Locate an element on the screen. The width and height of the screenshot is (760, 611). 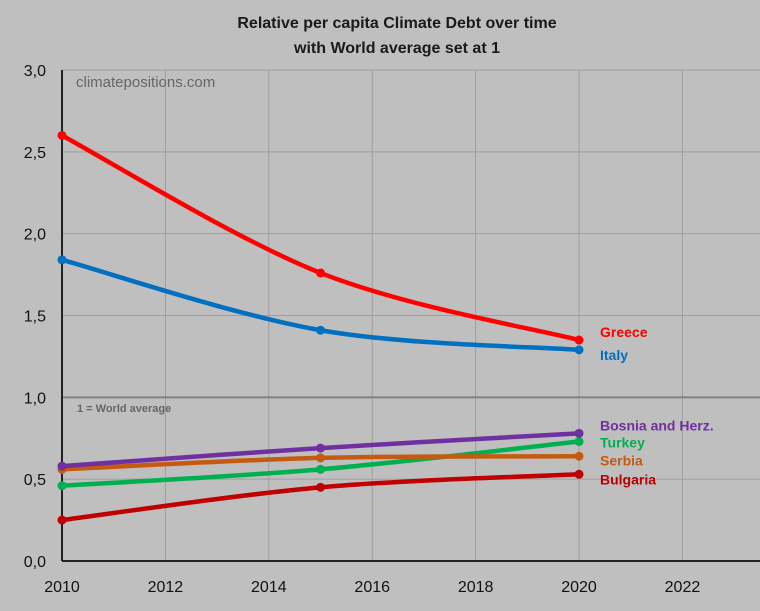
x-tick-label: 2010 is located at coordinates (62, 587).